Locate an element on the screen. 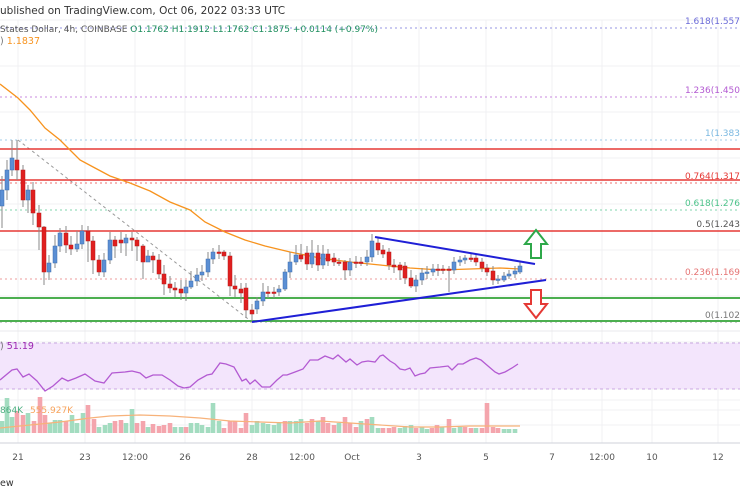  arrow-down-icon is located at coordinates (536, 304).